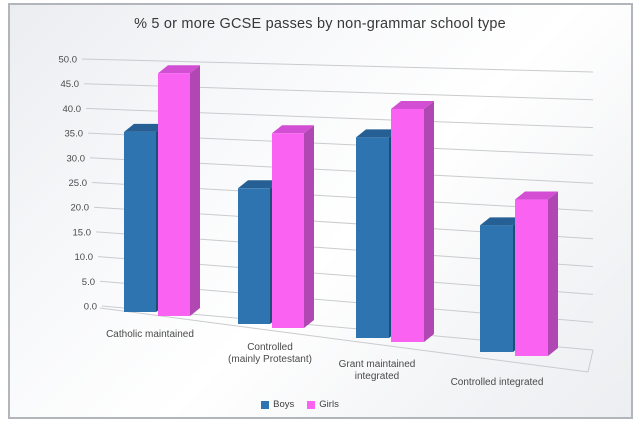 This screenshot has height=430, width=640. What do you see at coordinates (553, 273) in the screenshot?
I see `bar-girls-3-side` at bounding box center [553, 273].